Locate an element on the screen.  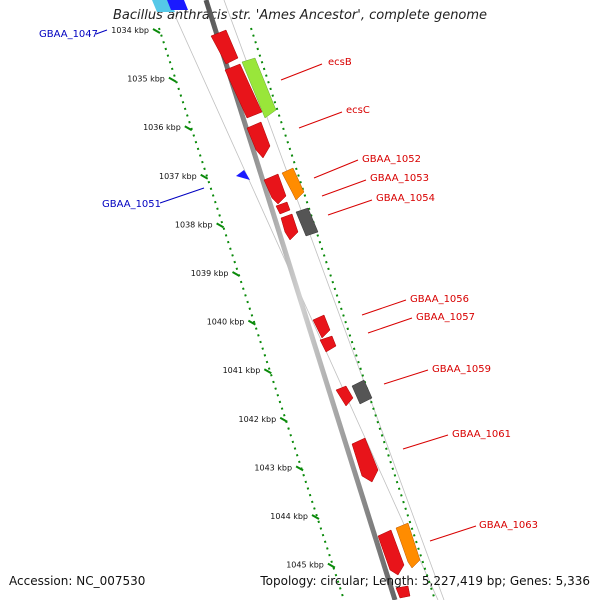
kbp-label: 1038 kbp is located at coordinates (194, 224).